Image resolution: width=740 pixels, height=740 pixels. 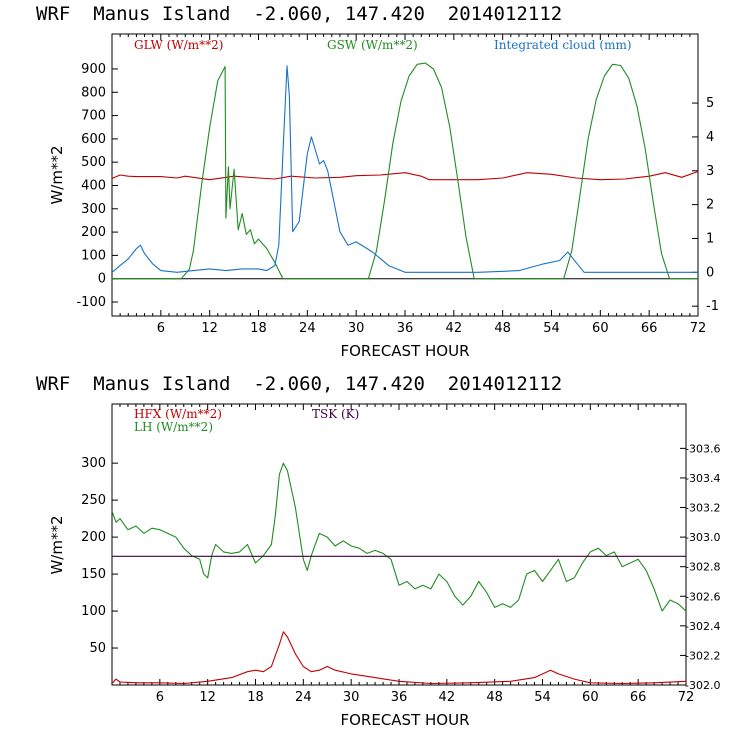 What do you see at coordinates (178, 45) in the screenshot?
I see `legend-glw: GLW (W/m**2)` at bounding box center [178, 45].